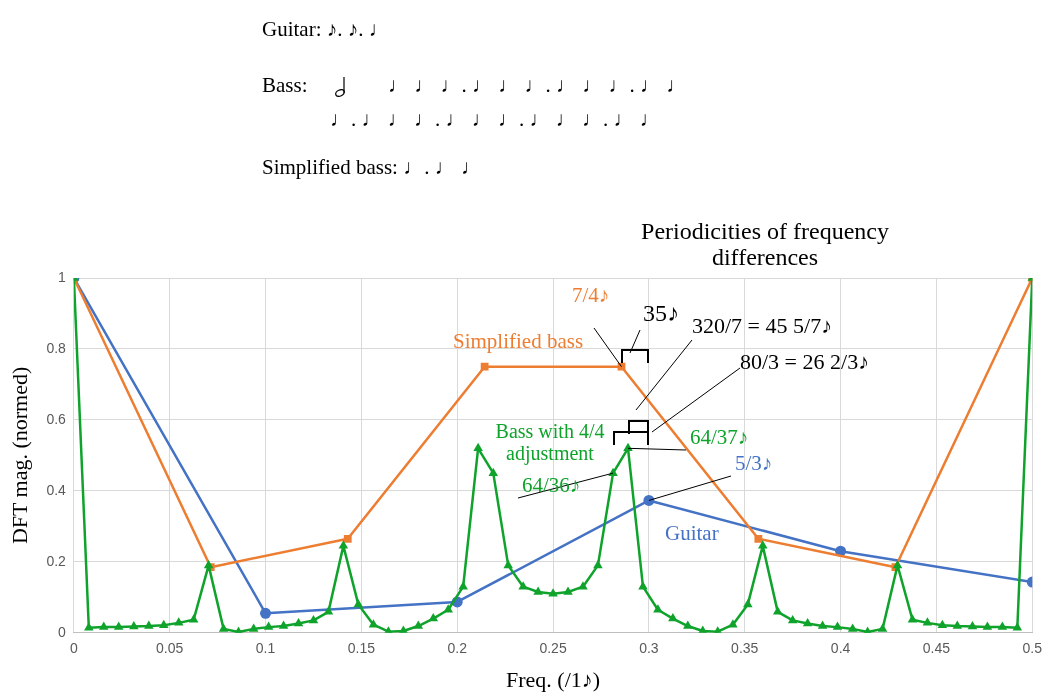 This screenshot has height=698, width=1050. Describe the element at coordinates (361, 648) in the screenshot. I see `x-tick-label: 0.15` at that location.